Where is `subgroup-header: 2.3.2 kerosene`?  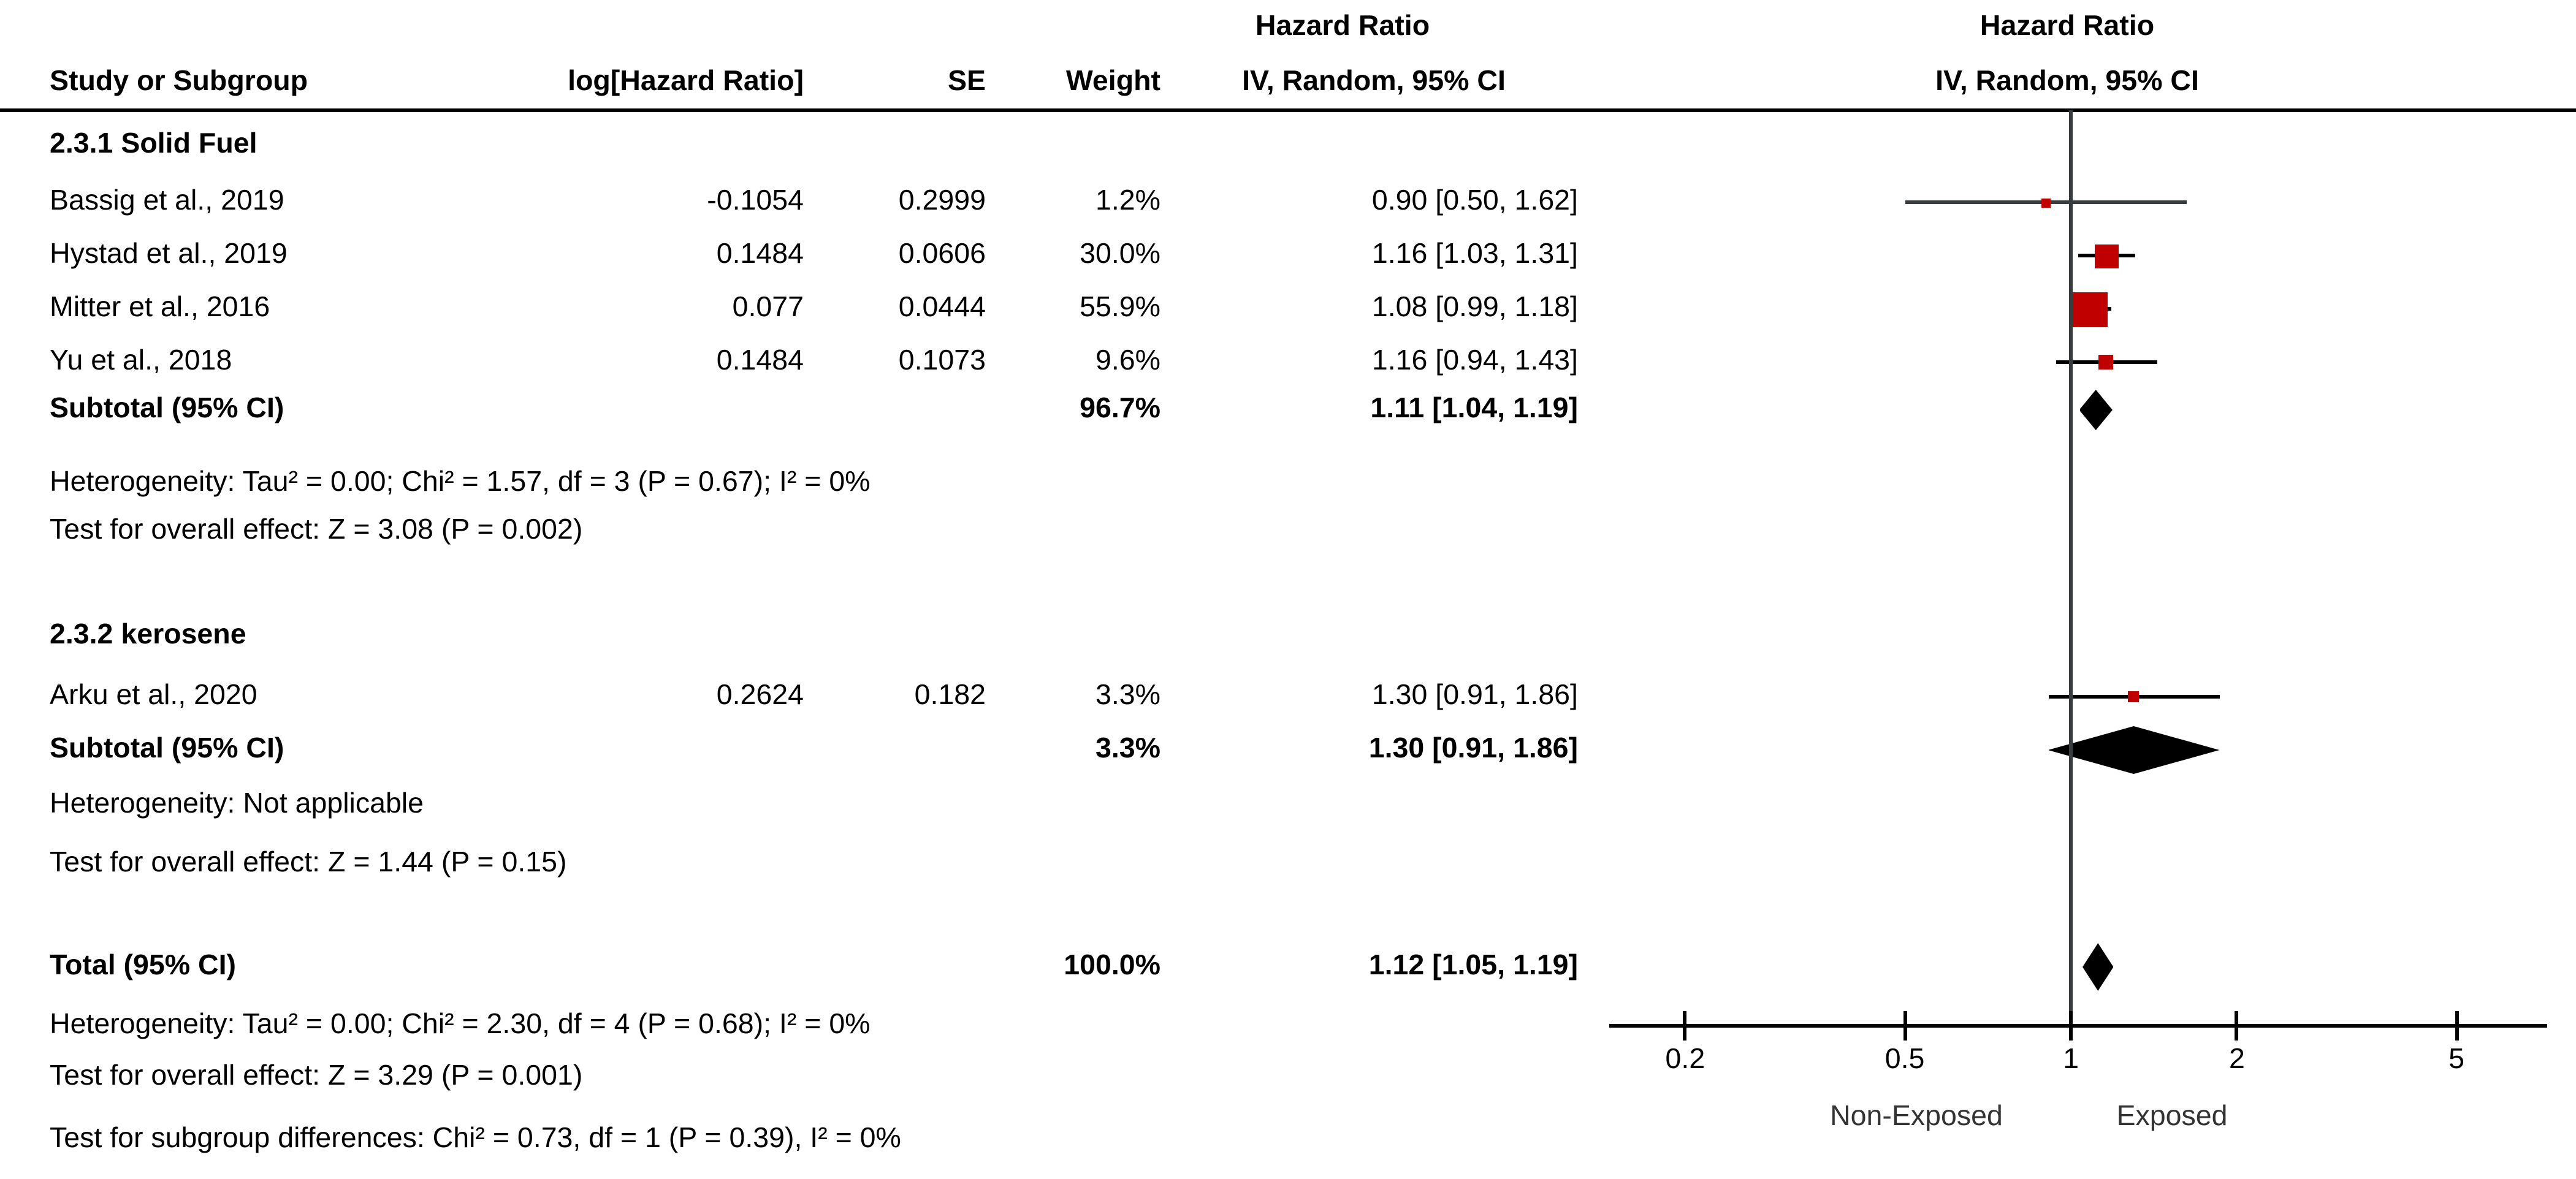 subgroup-header: 2.3.2 kerosene is located at coordinates (148, 635).